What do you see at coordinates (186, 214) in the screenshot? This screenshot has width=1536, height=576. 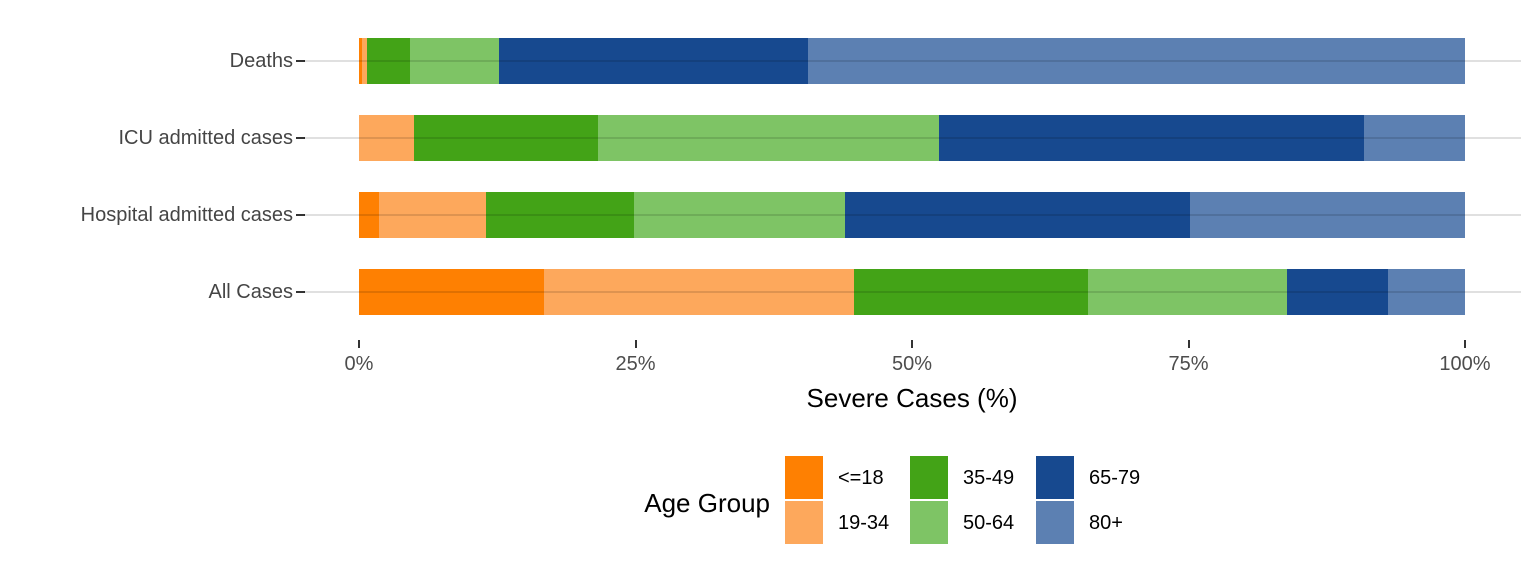 I see `y-axis-label: Hospital admitted cases` at bounding box center [186, 214].